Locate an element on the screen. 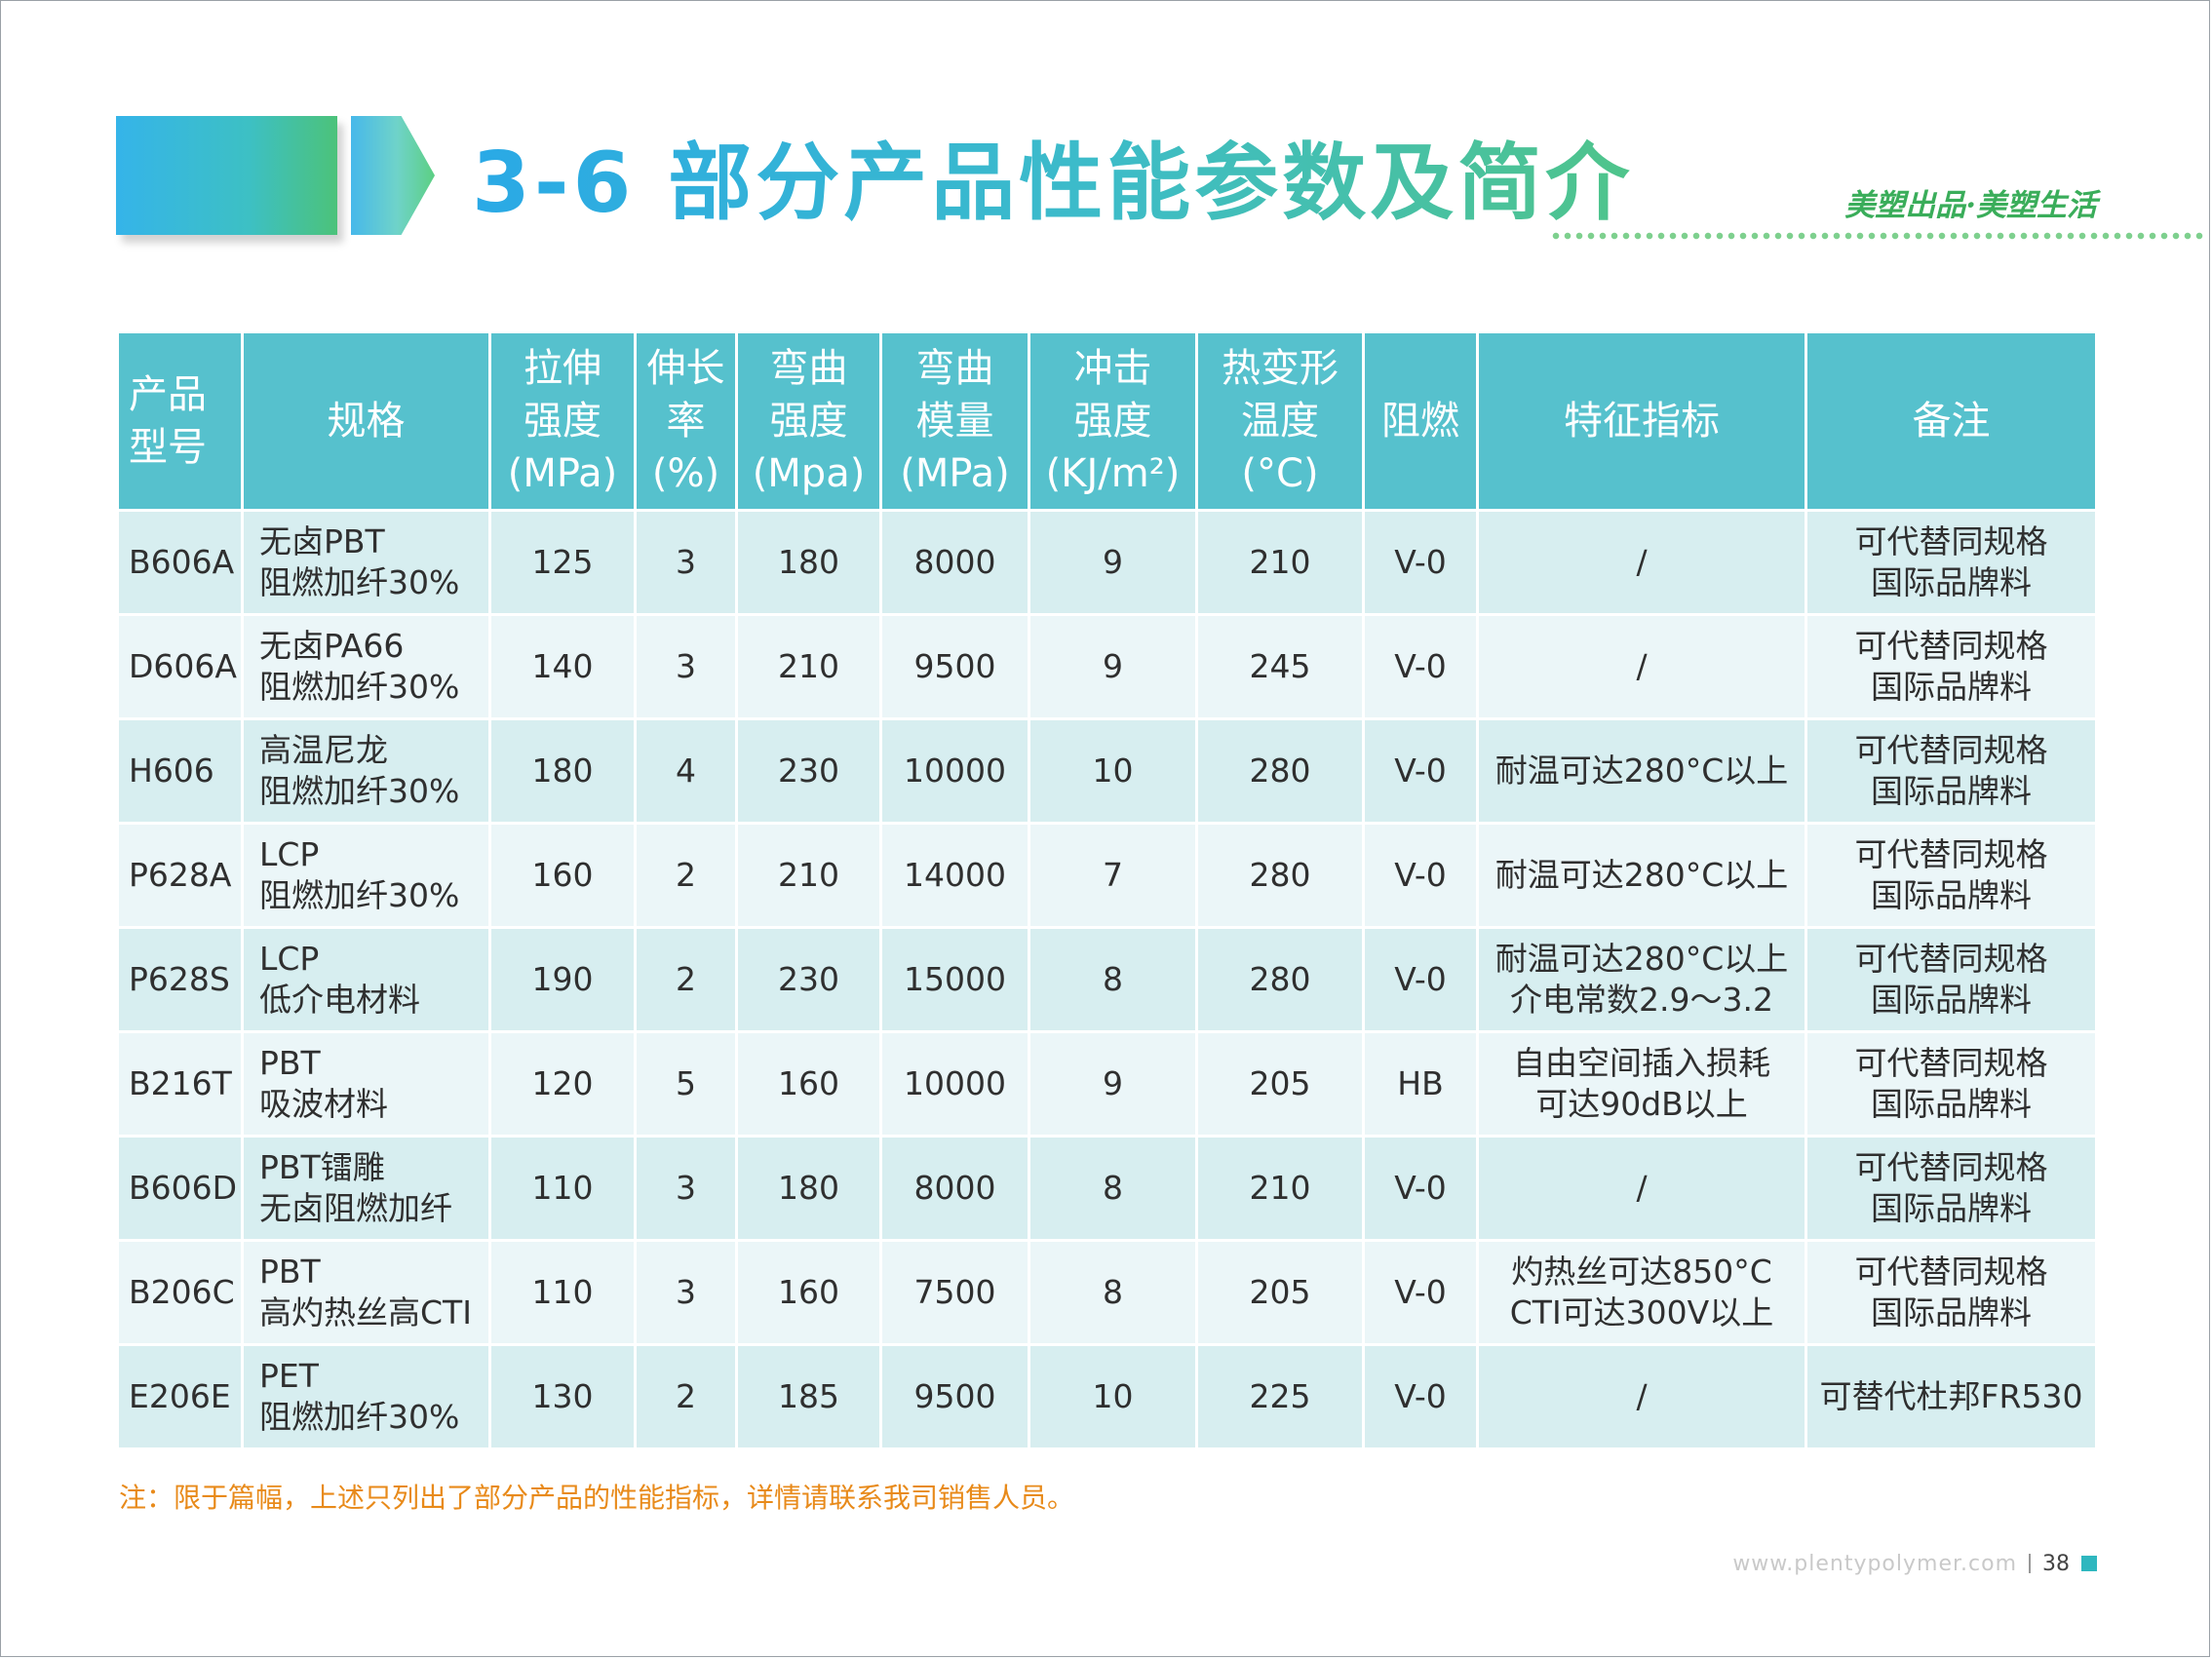  cell-flex-strength: 185 is located at coordinates (808, 1397).